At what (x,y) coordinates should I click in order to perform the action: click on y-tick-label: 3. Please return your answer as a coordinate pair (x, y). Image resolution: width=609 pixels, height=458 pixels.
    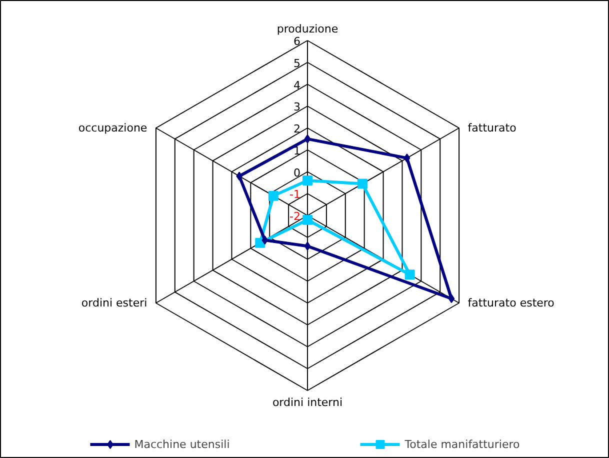
    Looking at the image, I should click on (297, 107).